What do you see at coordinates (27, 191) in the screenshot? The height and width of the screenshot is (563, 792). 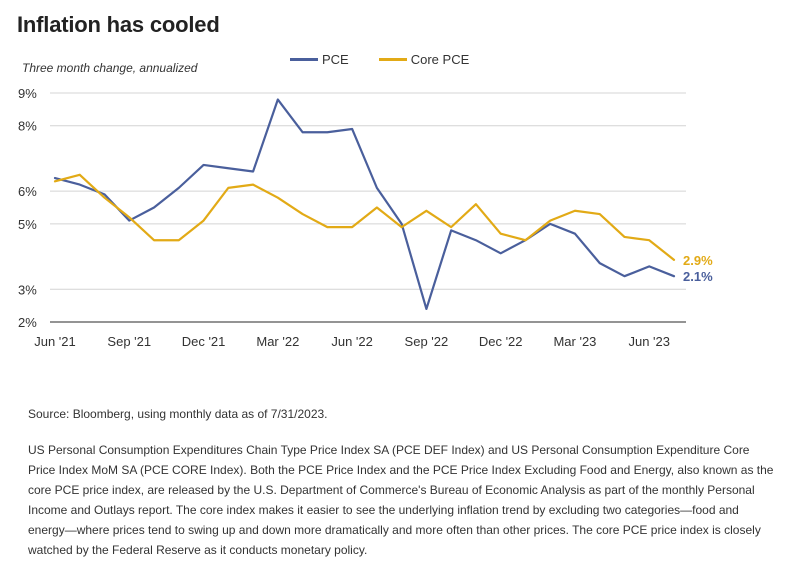 I see `y-tick-label: 6%` at bounding box center [27, 191].